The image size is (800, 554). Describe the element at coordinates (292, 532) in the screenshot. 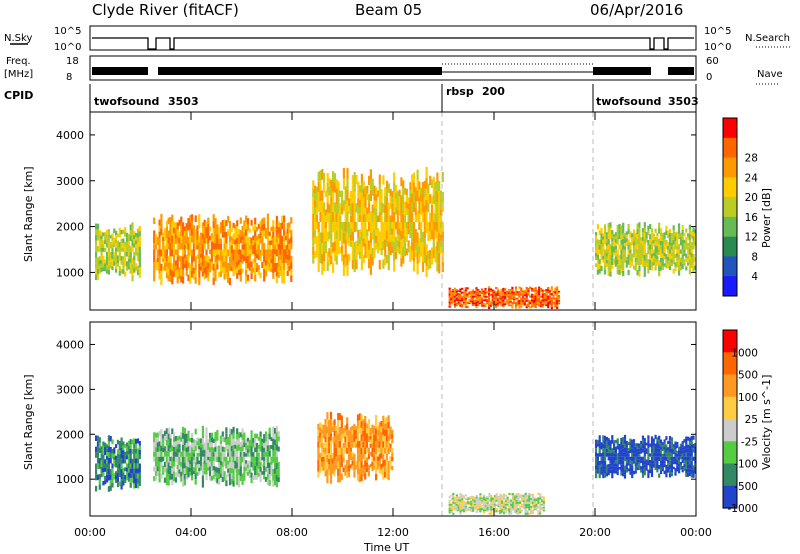

I see `x-tick-label: 08:00` at that location.